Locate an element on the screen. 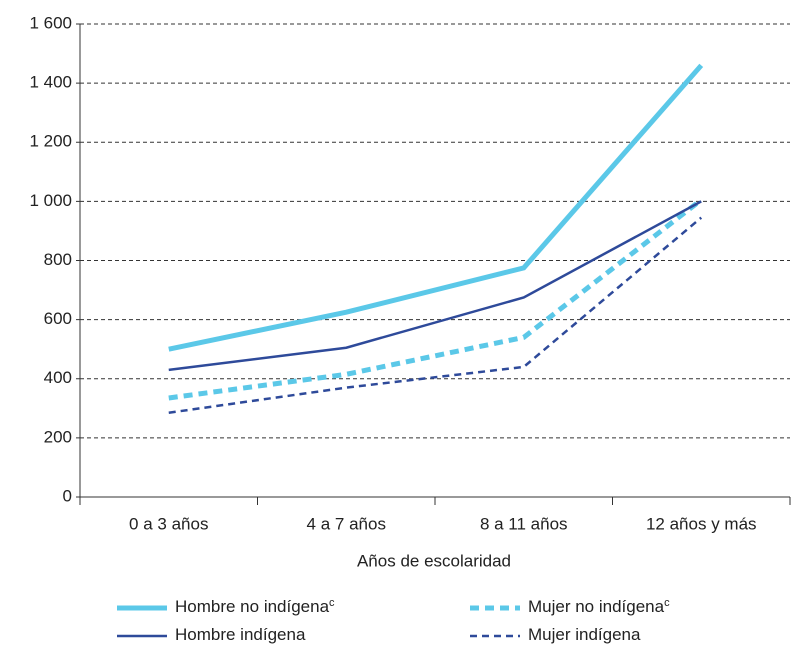 This screenshot has height=656, width=798. legend-label: Hombre indígena is located at coordinates (240, 634).